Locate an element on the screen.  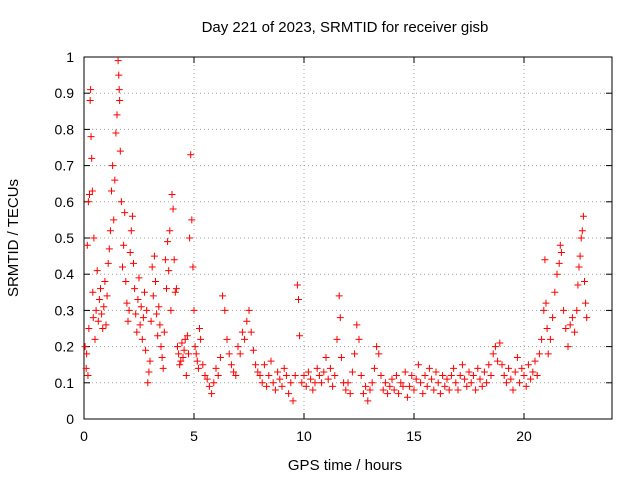
x-tick-label: 5 is located at coordinates (194, 436).